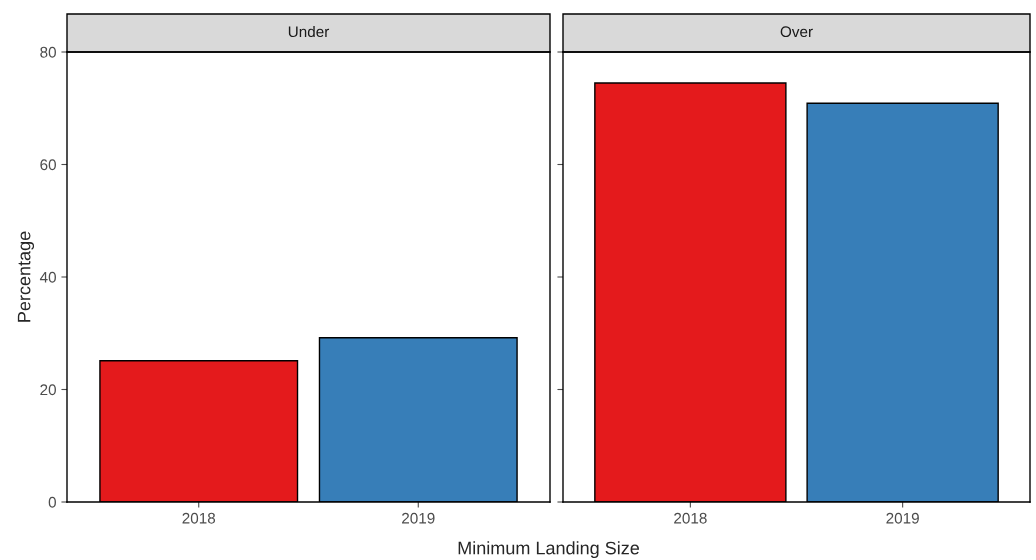  Describe the element at coordinates (47, 277) in the screenshot. I see `y-tick-label: 40` at that location.